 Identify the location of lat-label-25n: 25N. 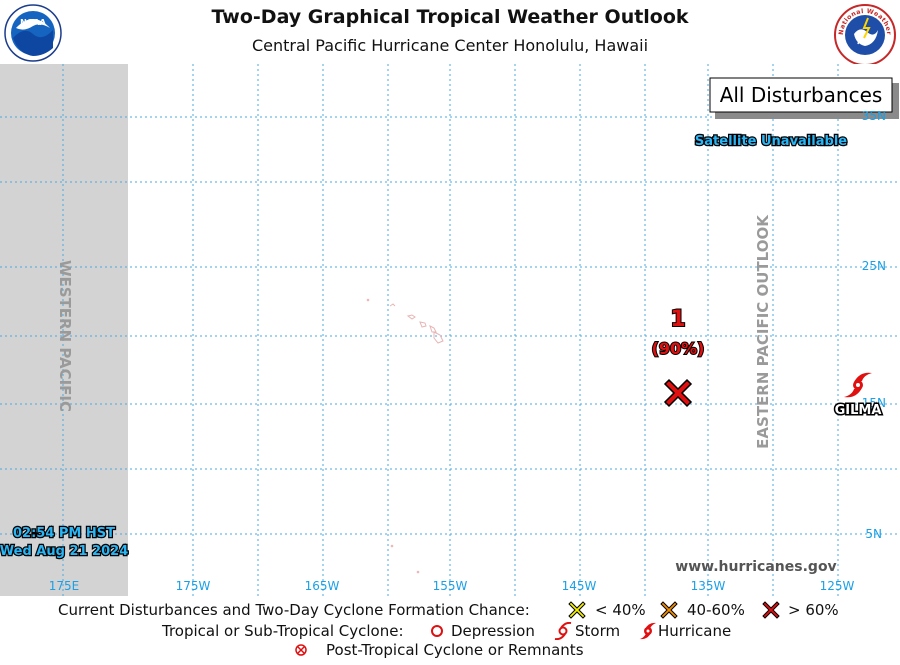
(874, 266).